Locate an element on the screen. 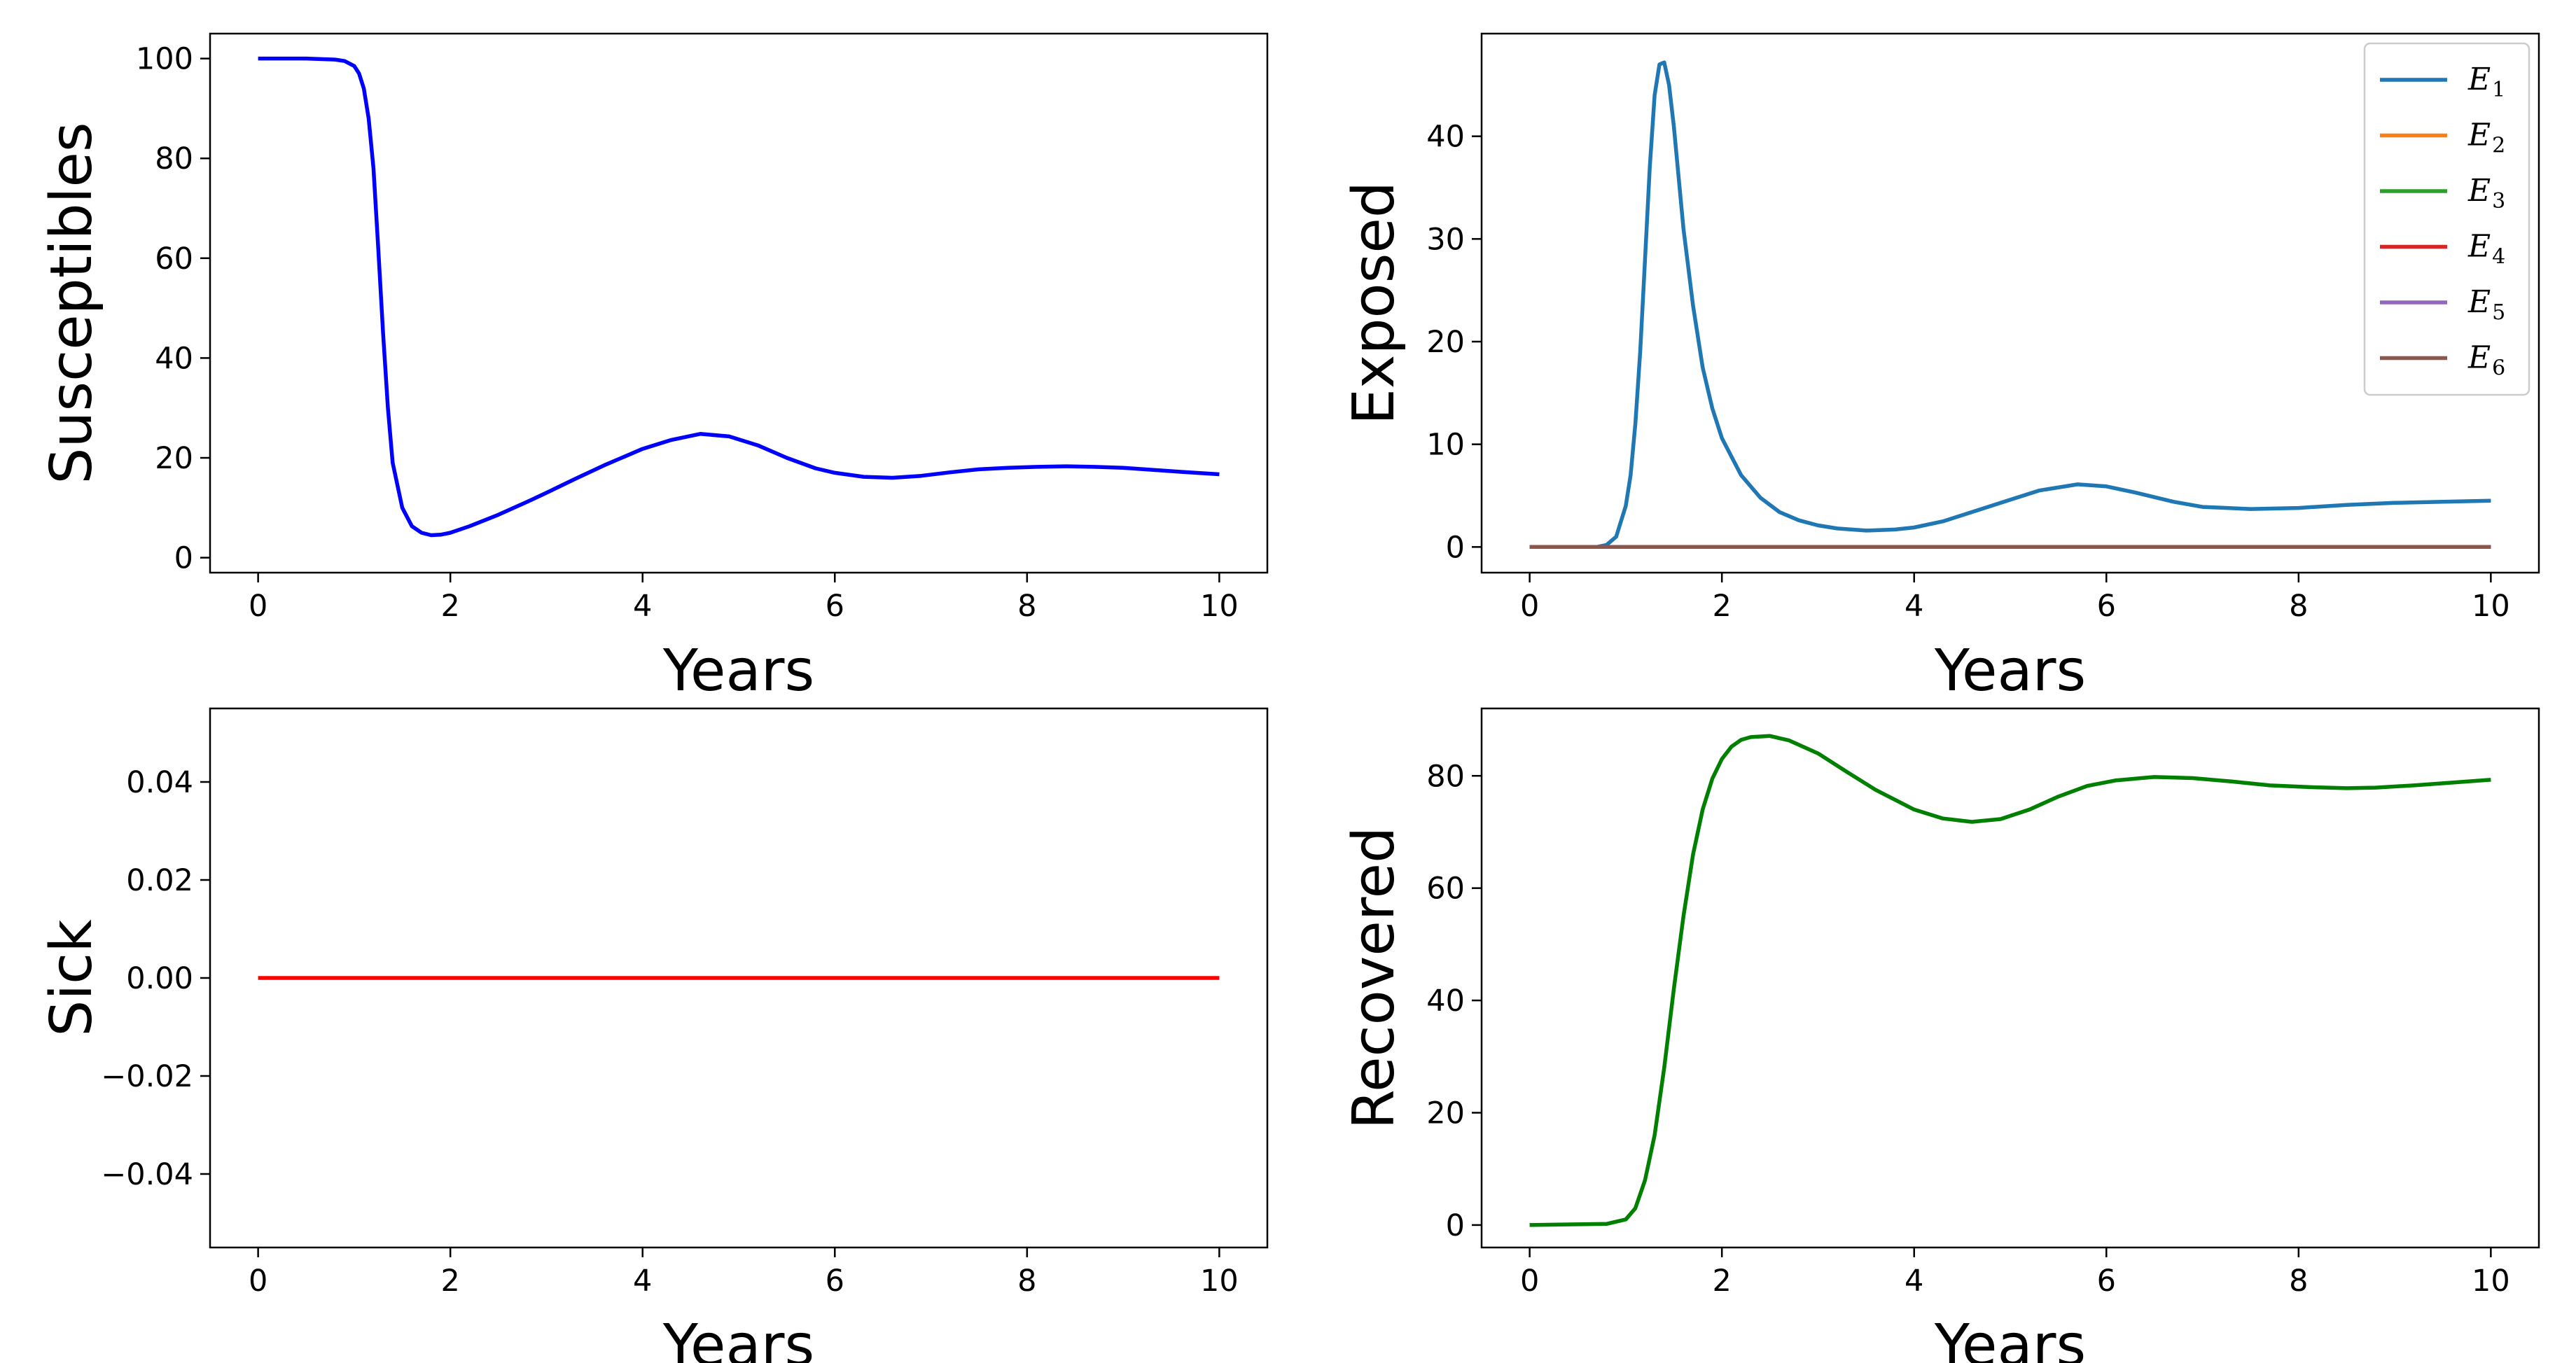 This screenshot has width=2576, height=1363. chart-recovered-ytick-label: 0 is located at coordinates (1455, 1225).